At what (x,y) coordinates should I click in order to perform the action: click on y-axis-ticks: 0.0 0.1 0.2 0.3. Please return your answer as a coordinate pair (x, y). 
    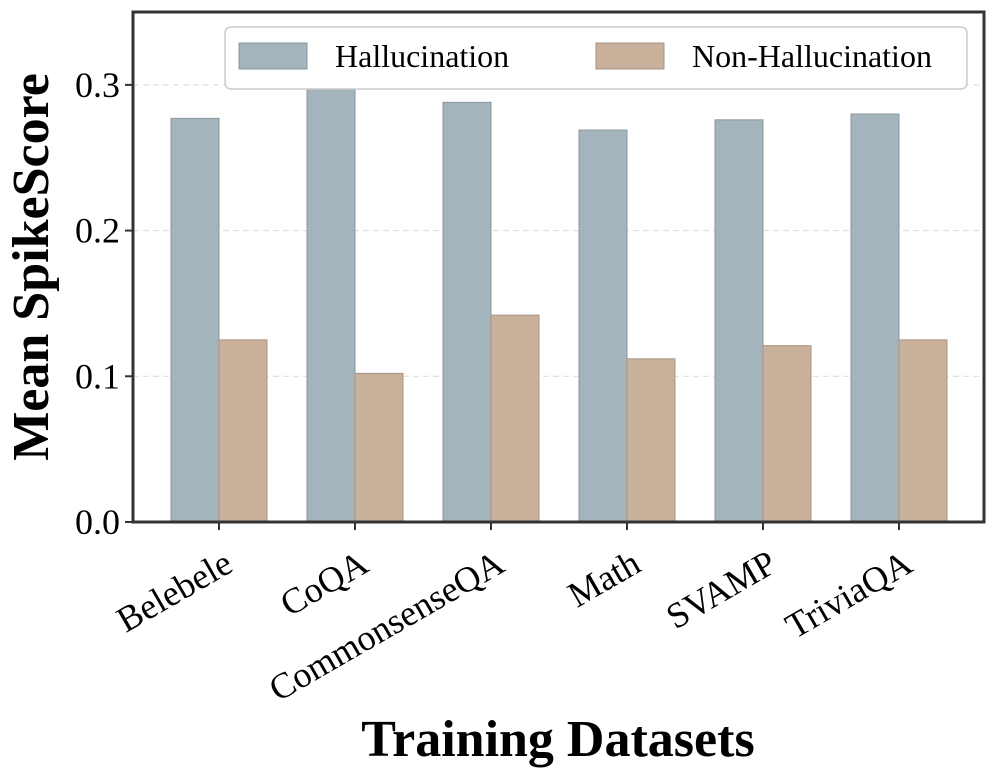
    Looking at the image, I should click on (104, 303).